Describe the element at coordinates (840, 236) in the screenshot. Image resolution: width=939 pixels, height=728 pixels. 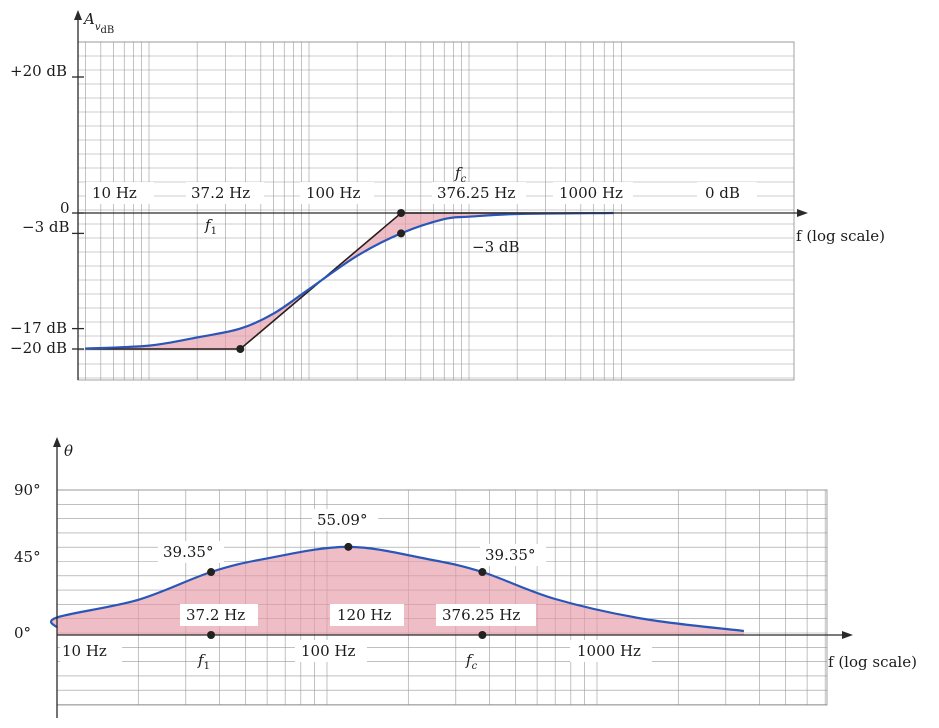
I see `magnitude-x-axis-label: f (log scale)` at that location.